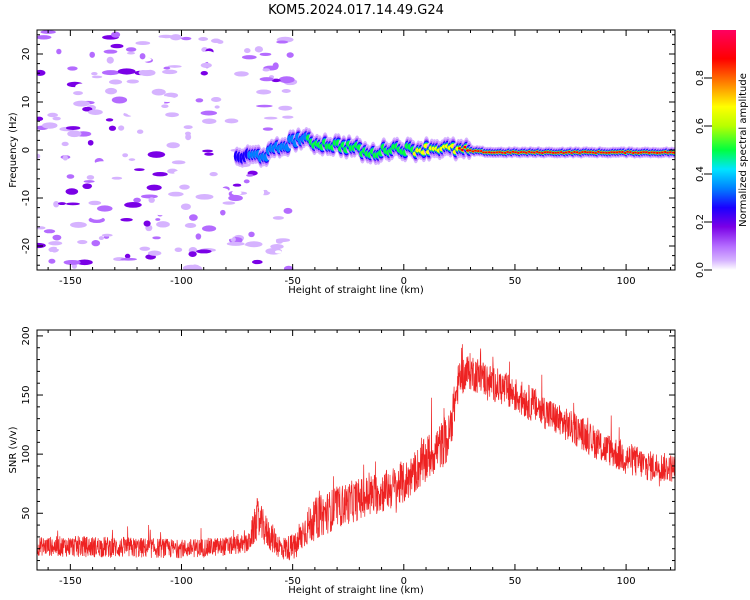 This screenshot has width=750, height=600. I want to click on snr-ytick-label: 200, so click(26, 335).